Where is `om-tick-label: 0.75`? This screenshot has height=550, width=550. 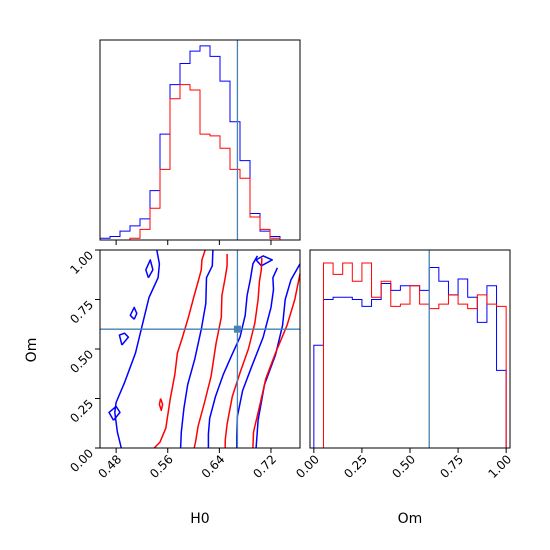 om-tick-label: 0.75 is located at coordinates (81, 312).